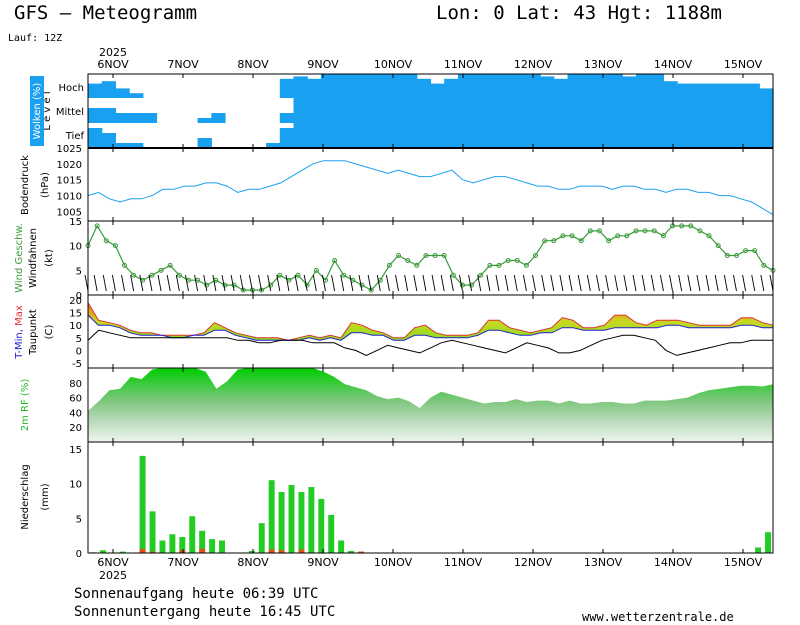 The image size is (800, 625). What do you see at coordinates (603, 562) in the screenshot?
I see `date-label-bottom: 13NOV` at bounding box center [603, 562].